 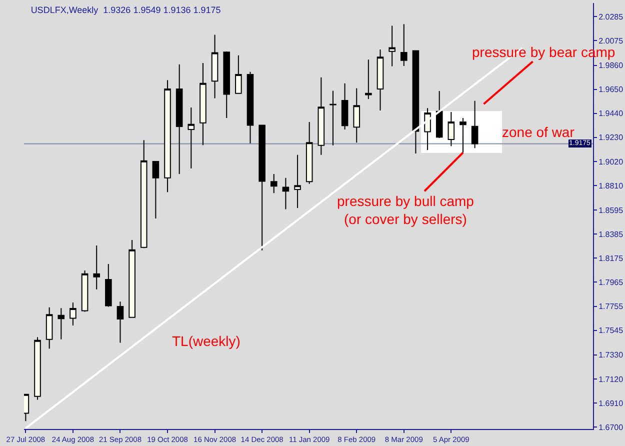 What do you see at coordinates (405, 210) in the screenshot?
I see `annotation: pressure by bull camp (or cover by sellers)` at bounding box center [405, 210].